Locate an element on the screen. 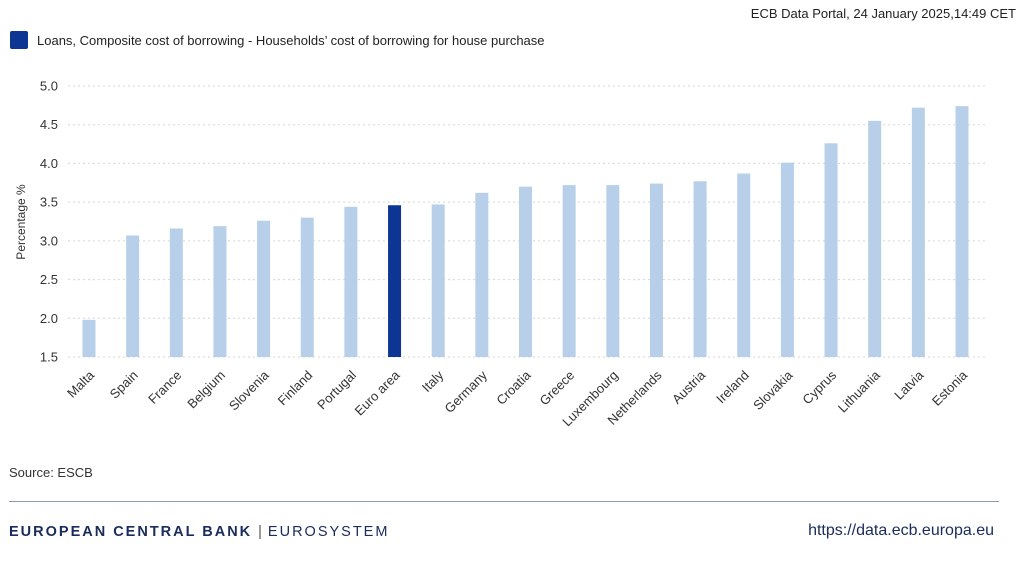 The image size is (1024, 577). x-tick-label: Slovakia is located at coordinates (773, 390).